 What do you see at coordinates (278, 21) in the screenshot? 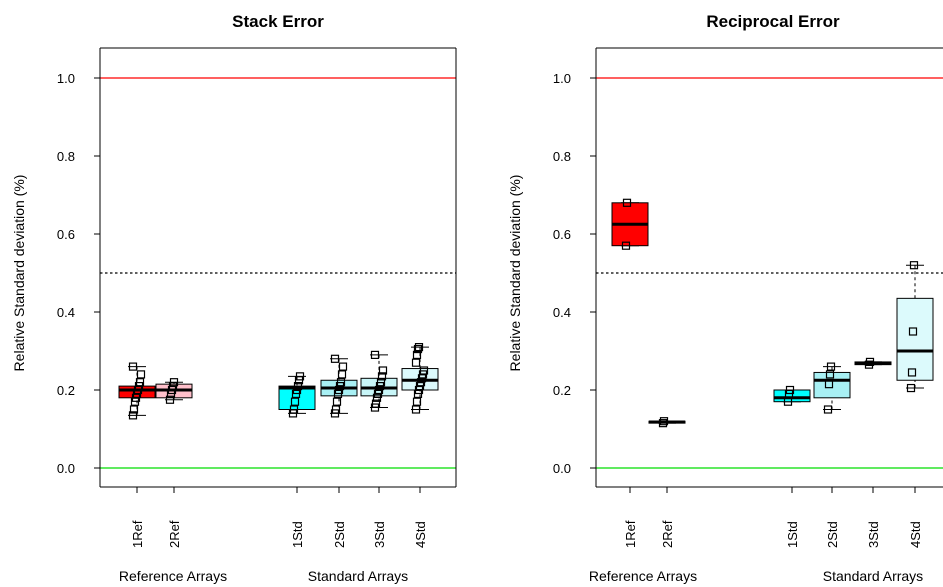
I see `chart-title: Stack Error` at bounding box center [278, 21].